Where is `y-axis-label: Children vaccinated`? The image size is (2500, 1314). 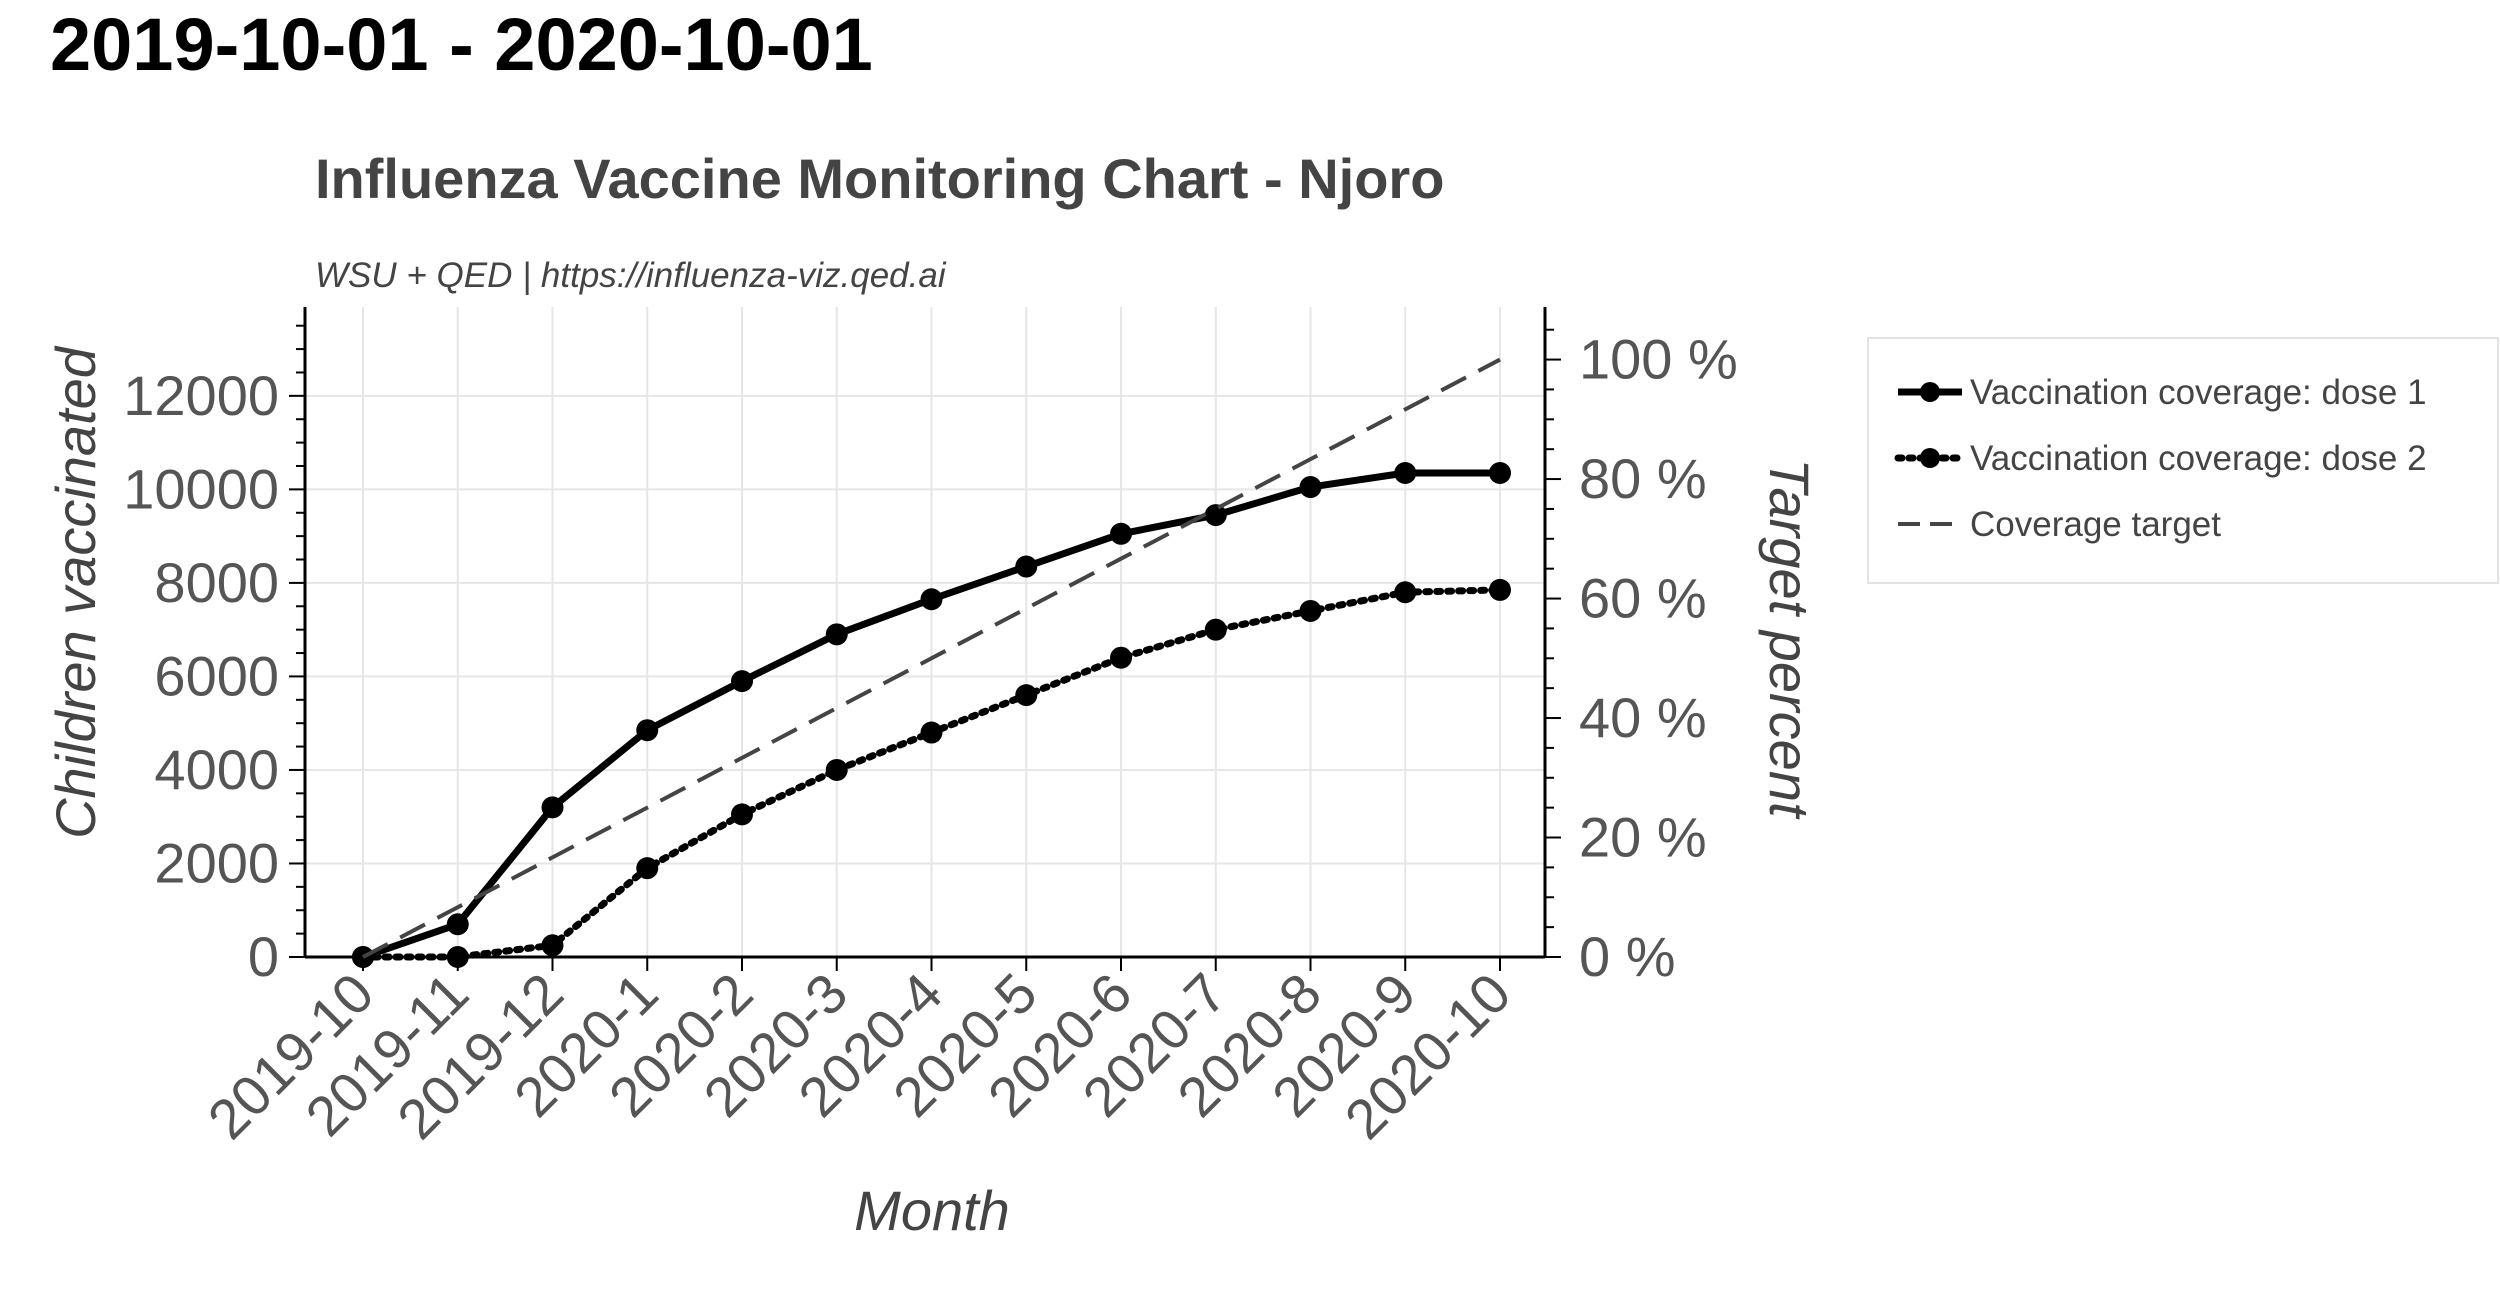 y-axis-label: Children vaccinated is located at coordinates (75, 592).